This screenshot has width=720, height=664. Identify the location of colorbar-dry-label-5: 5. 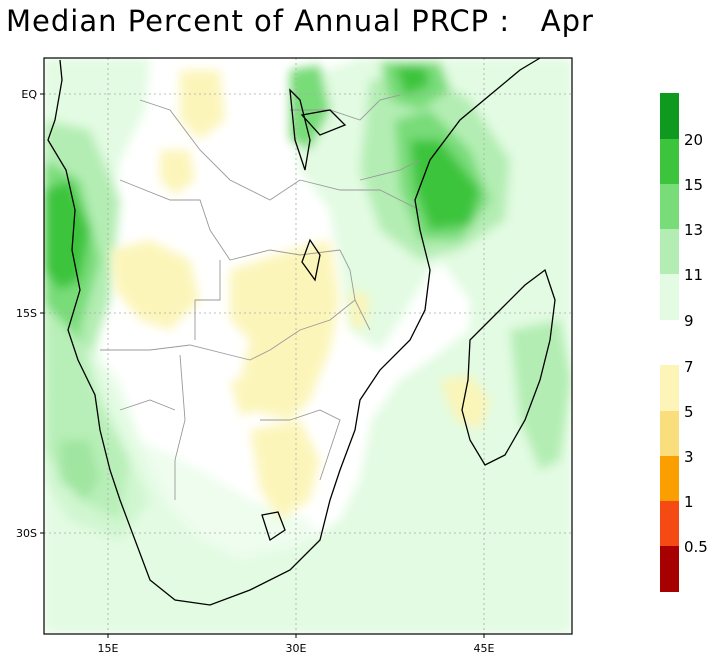
(689, 412).